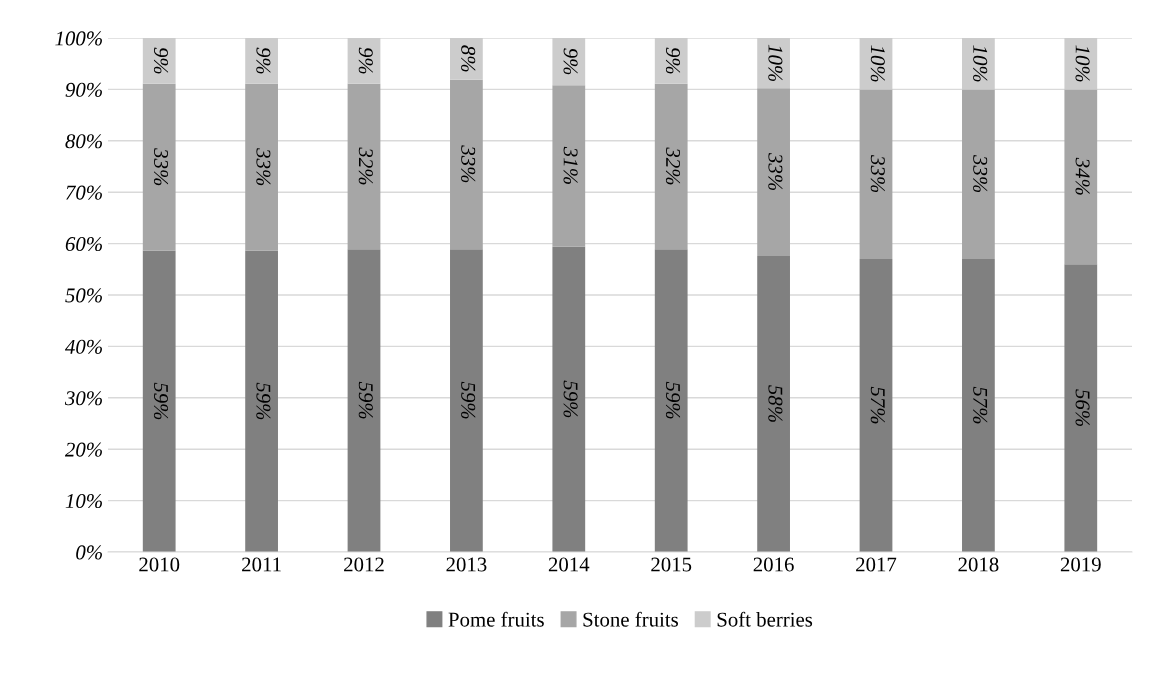 Image resolution: width=1156 pixels, height=677 pixels. Describe the element at coordinates (765, 619) in the screenshot. I see `legend-label: Soft berries` at that location.